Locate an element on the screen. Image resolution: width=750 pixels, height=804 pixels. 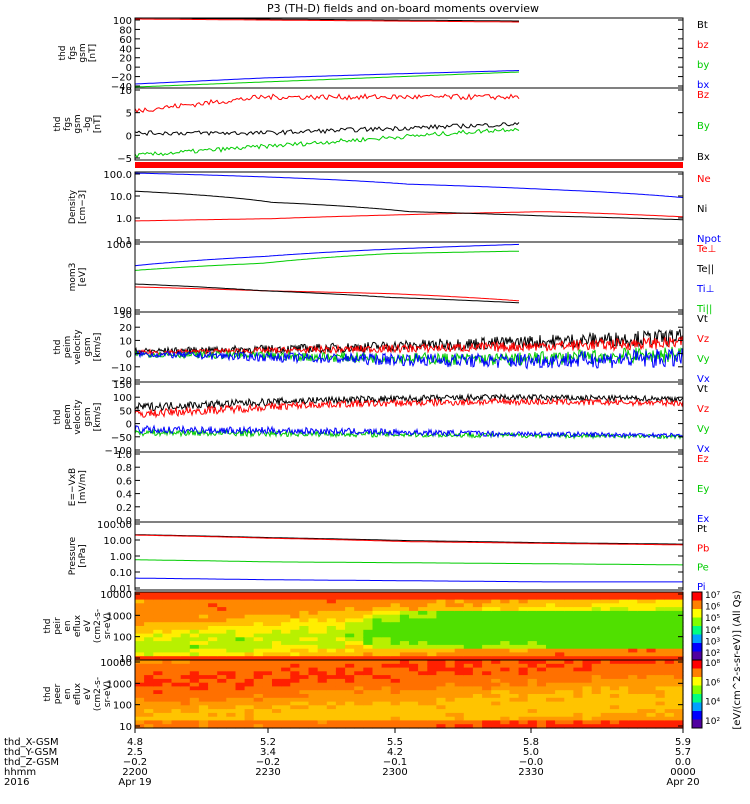
x-tick-label: 4.8 is located at coordinates (135, 742).